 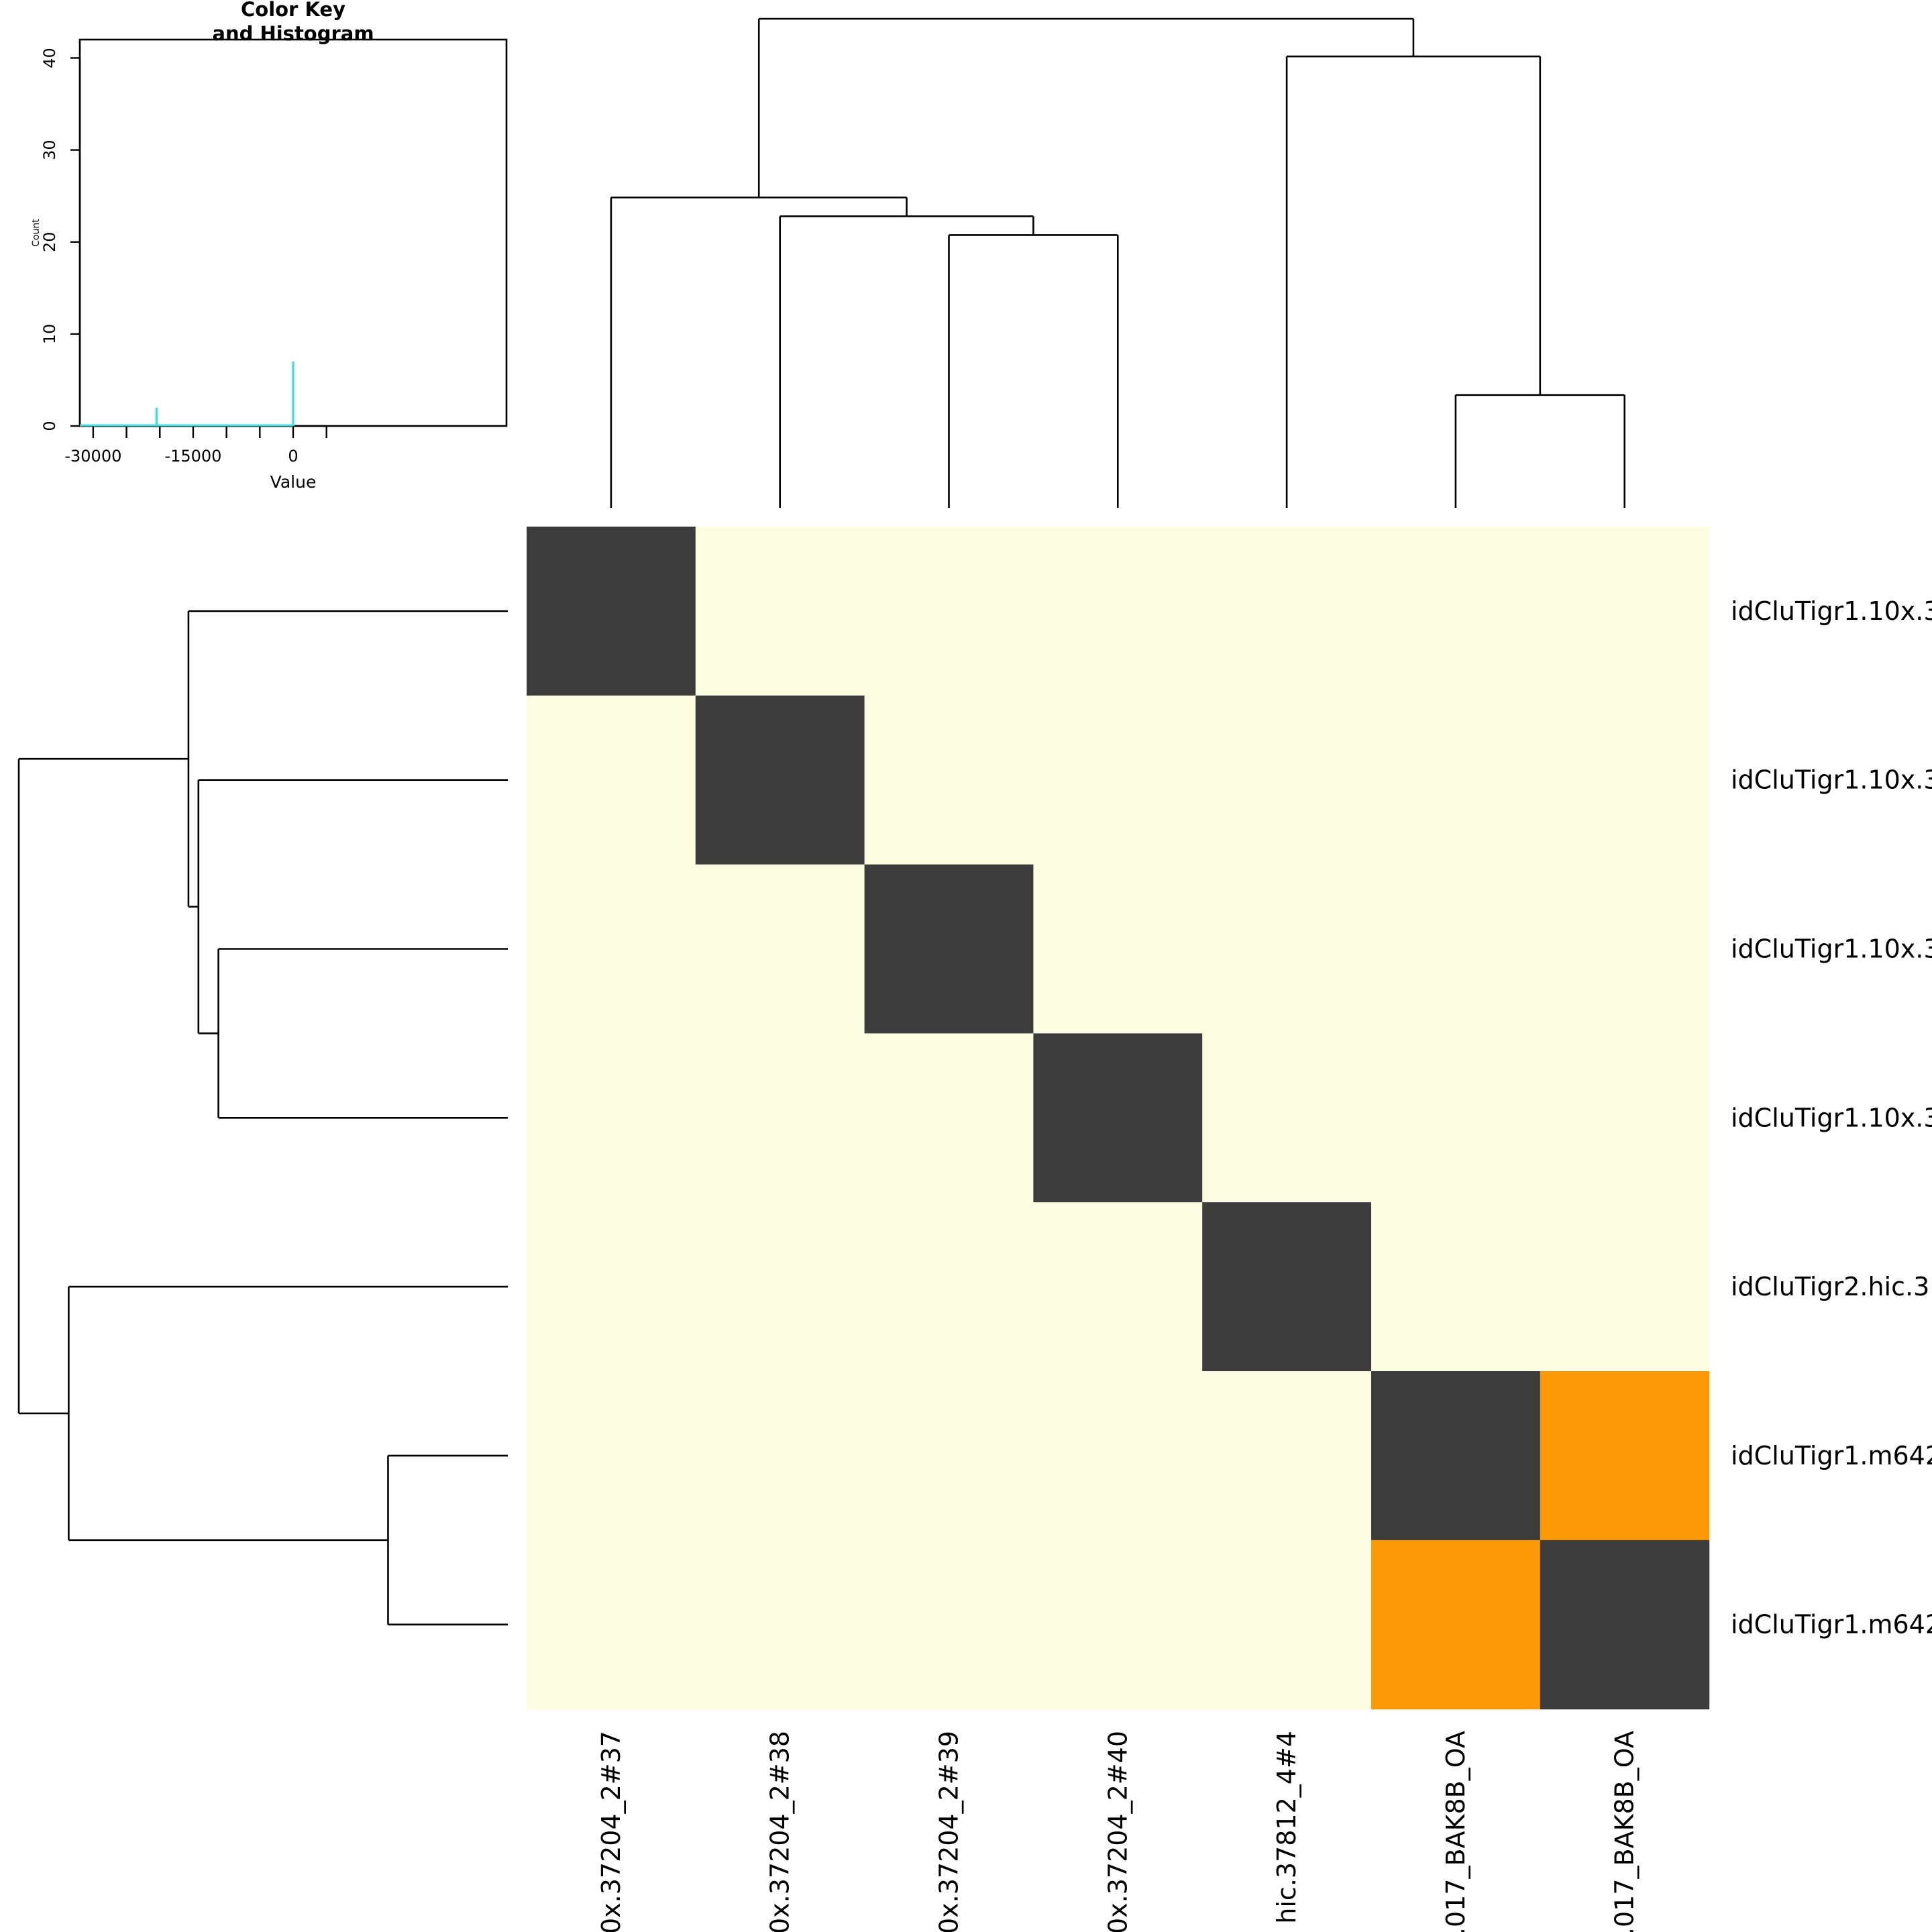 What do you see at coordinates (293, 482) in the screenshot?
I see `x-axis-label: Value` at bounding box center [293, 482].